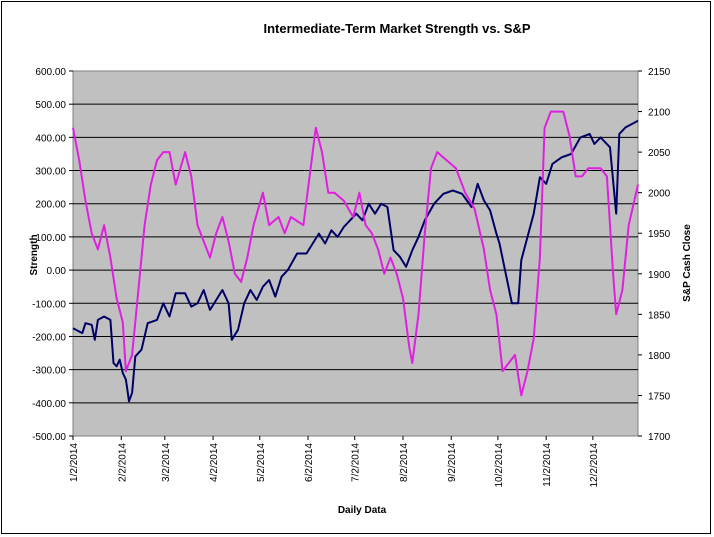  What do you see at coordinates (309, 462) in the screenshot?
I see `x-tick-label: 6/2/2014` at bounding box center [309, 462].